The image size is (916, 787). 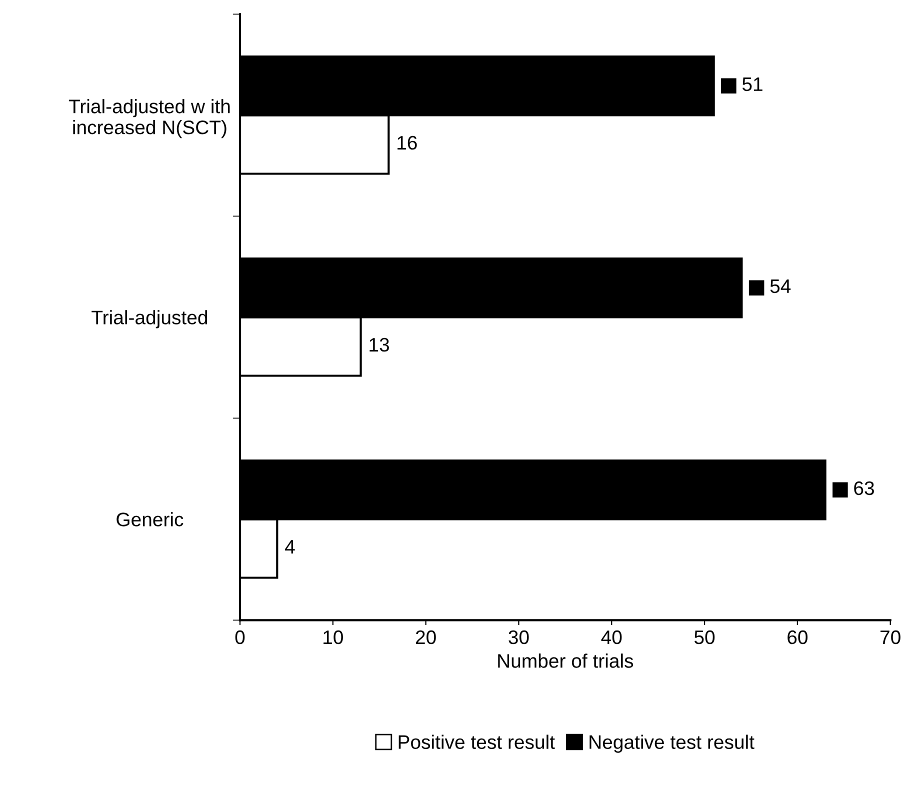 What do you see at coordinates (476, 741) in the screenshot?
I see `legend-label: Positive test result` at bounding box center [476, 741].